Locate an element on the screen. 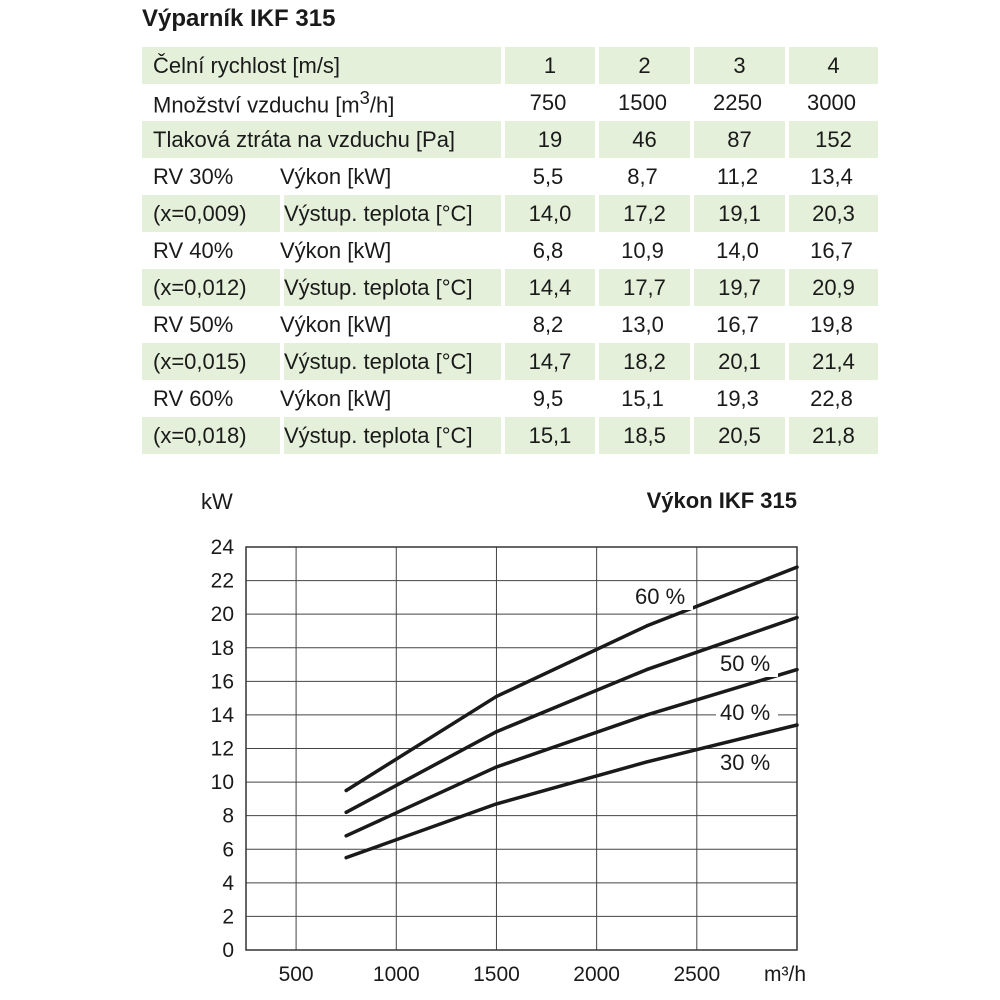  table-cell: 11,2 is located at coordinates (737, 176).